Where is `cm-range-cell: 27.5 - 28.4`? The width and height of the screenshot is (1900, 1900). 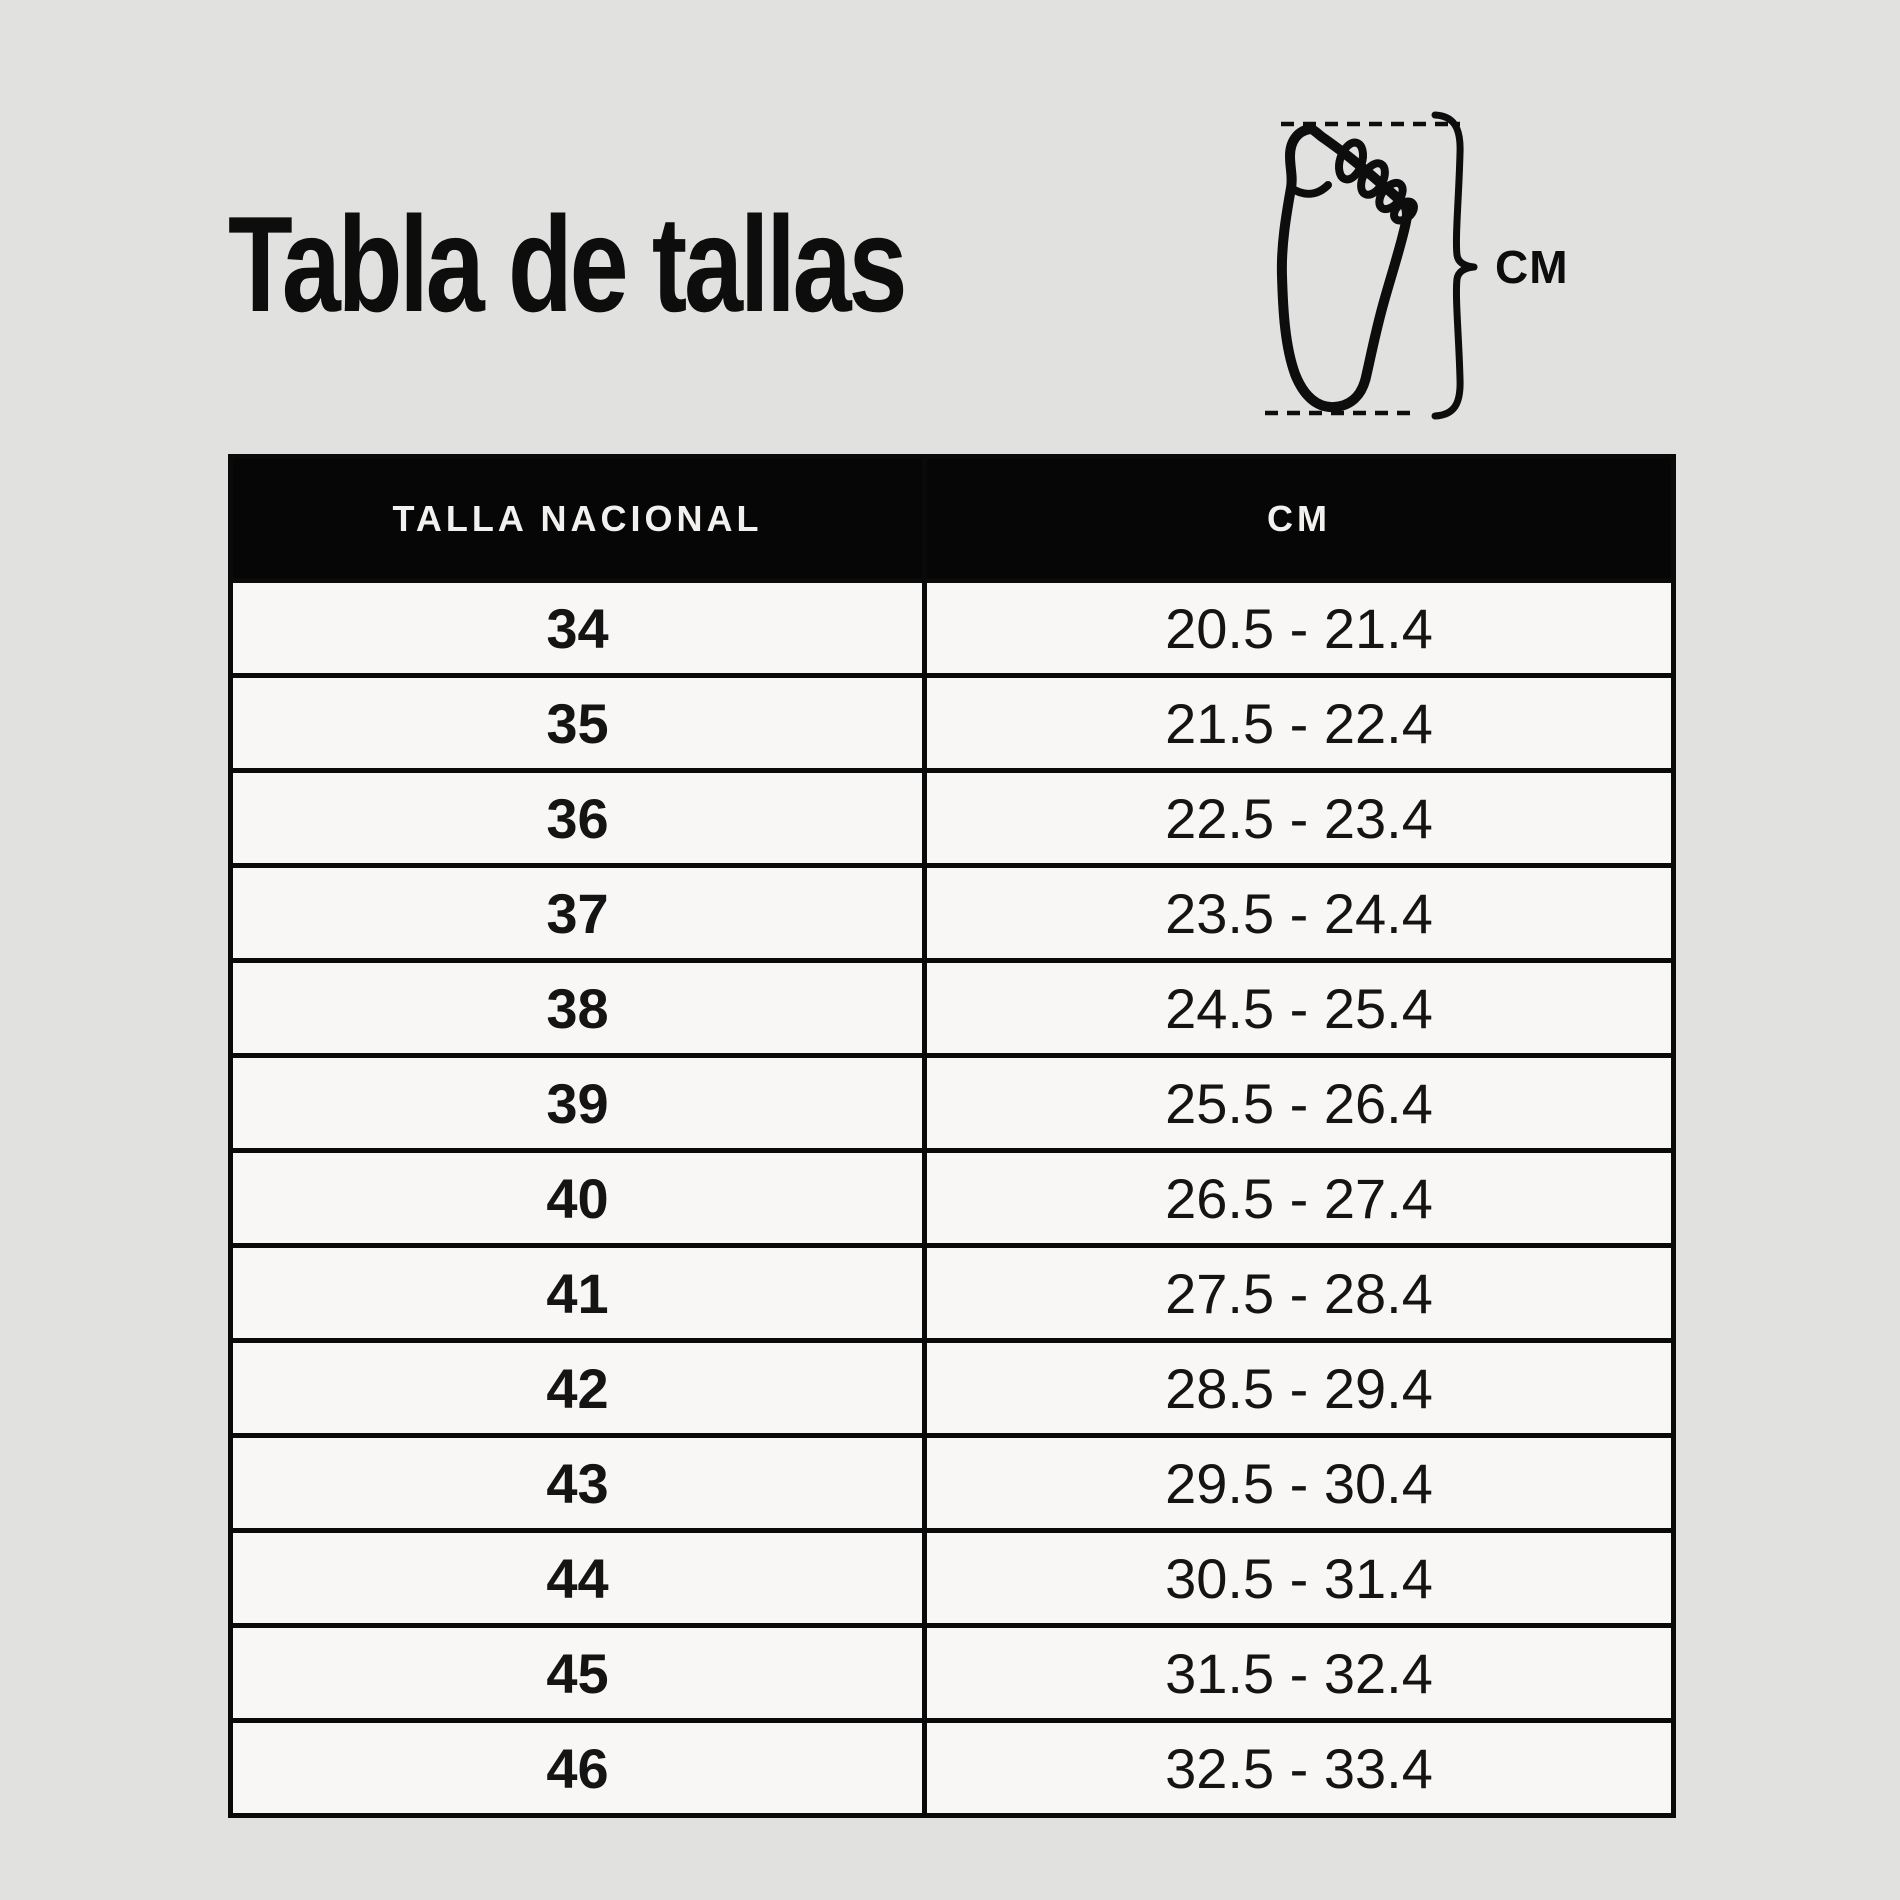
cm-range-cell: 27.5 - 28.4 is located at coordinates (1299, 1293).